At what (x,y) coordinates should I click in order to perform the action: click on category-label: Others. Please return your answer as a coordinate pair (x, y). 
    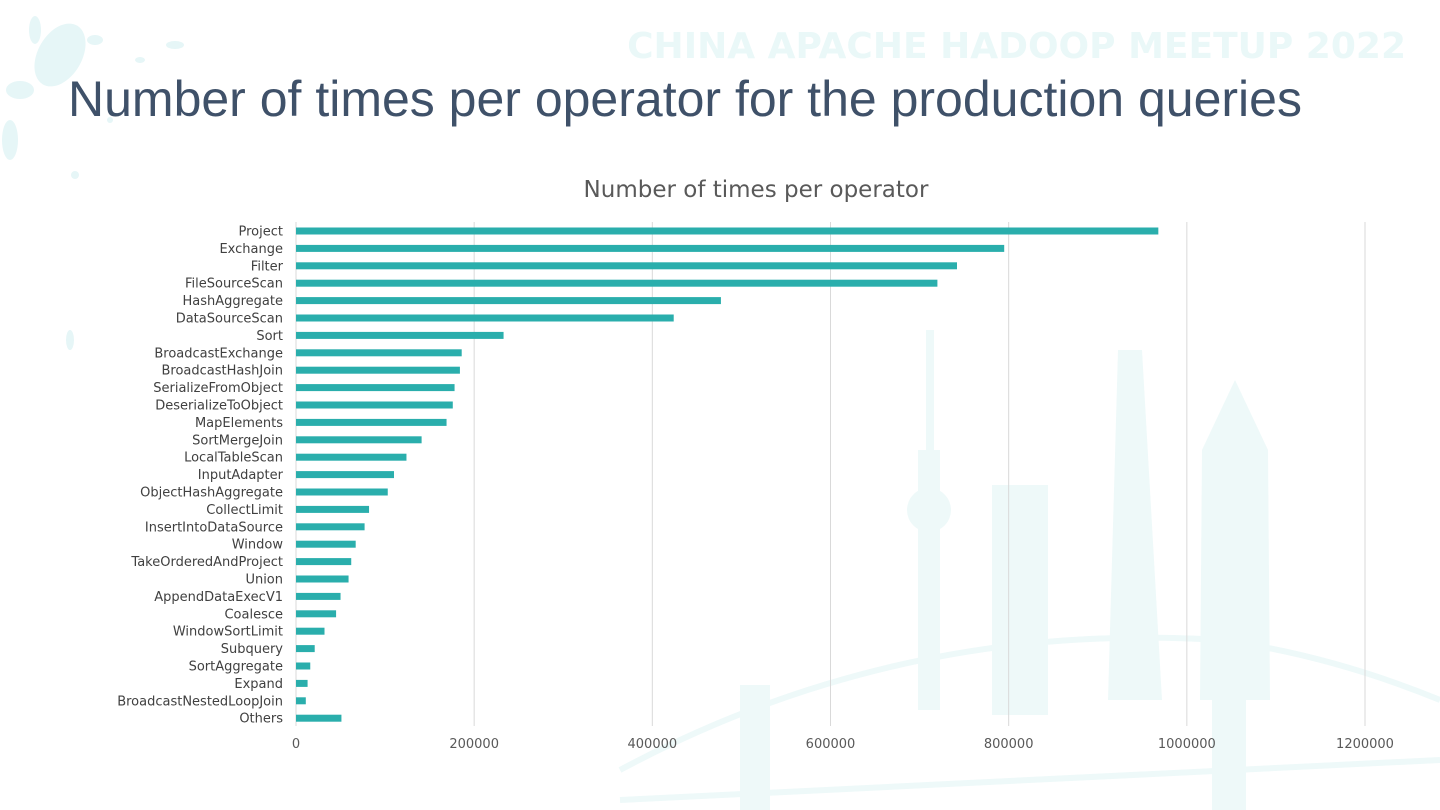
    Looking at the image, I should click on (261, 719).